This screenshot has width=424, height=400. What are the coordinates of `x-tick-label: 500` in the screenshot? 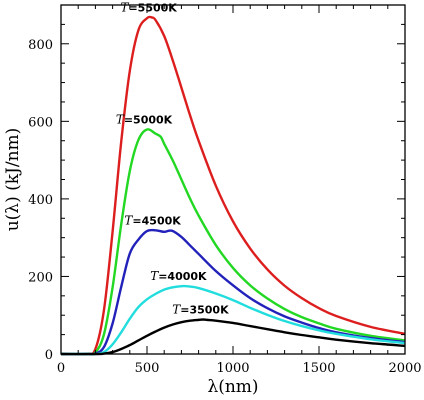 It's located at (147, 368).